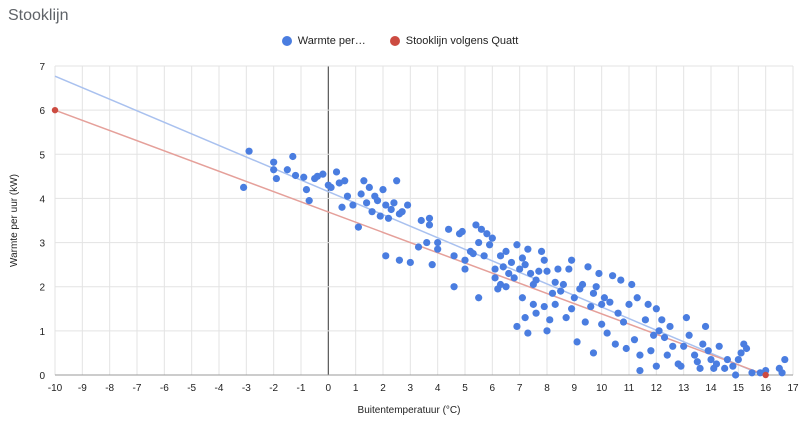 This screenshot has width=800, height=423. I want to click on y-tick-label: 3, so click(42, 244).